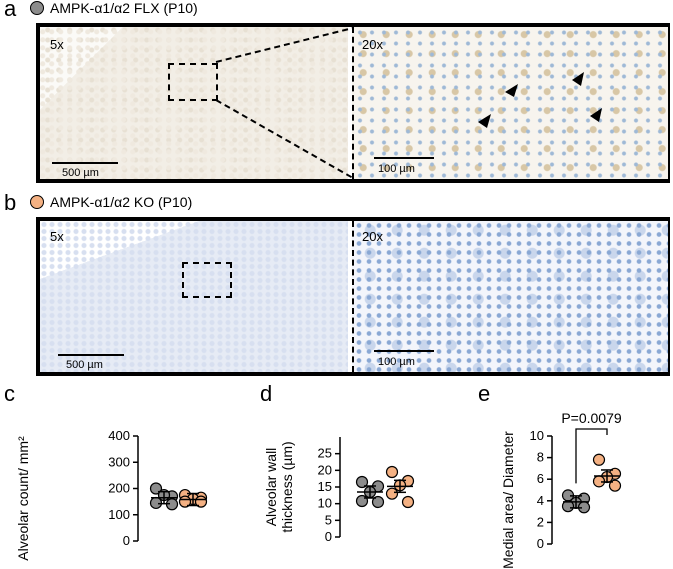 This screenshot has width=673, height=569. What do you see at coordinates (540, 543) in the screenshot?
I see `y-tick-label-e: 0` at bounding box center [540, 543].